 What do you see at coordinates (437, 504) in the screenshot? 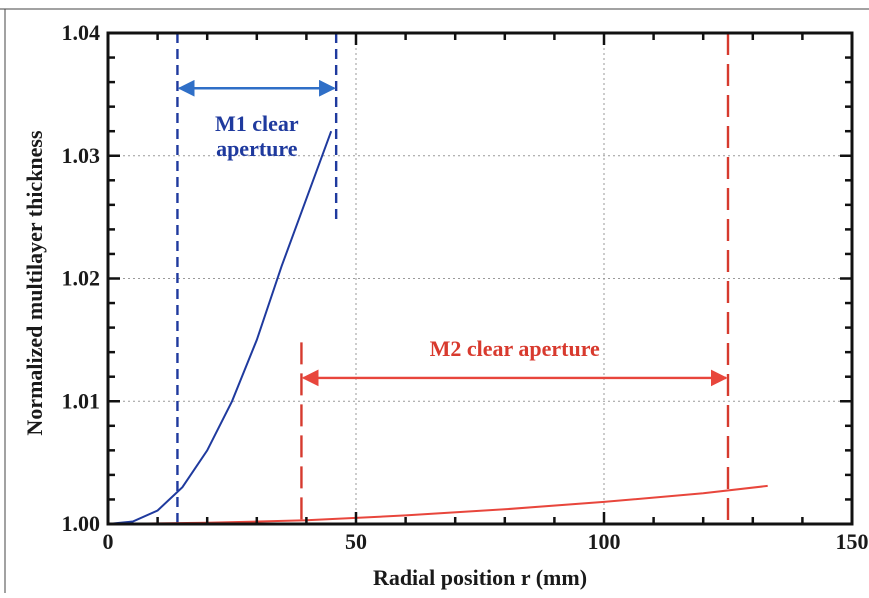
I see `series-line` at bounding box center [437, 504].